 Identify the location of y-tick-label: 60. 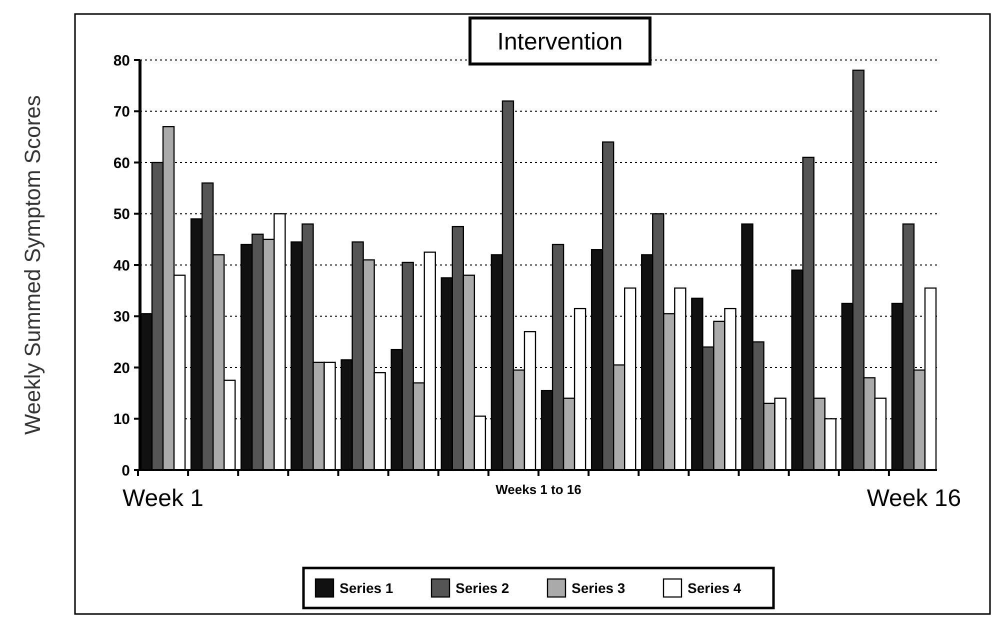
(121, 163).